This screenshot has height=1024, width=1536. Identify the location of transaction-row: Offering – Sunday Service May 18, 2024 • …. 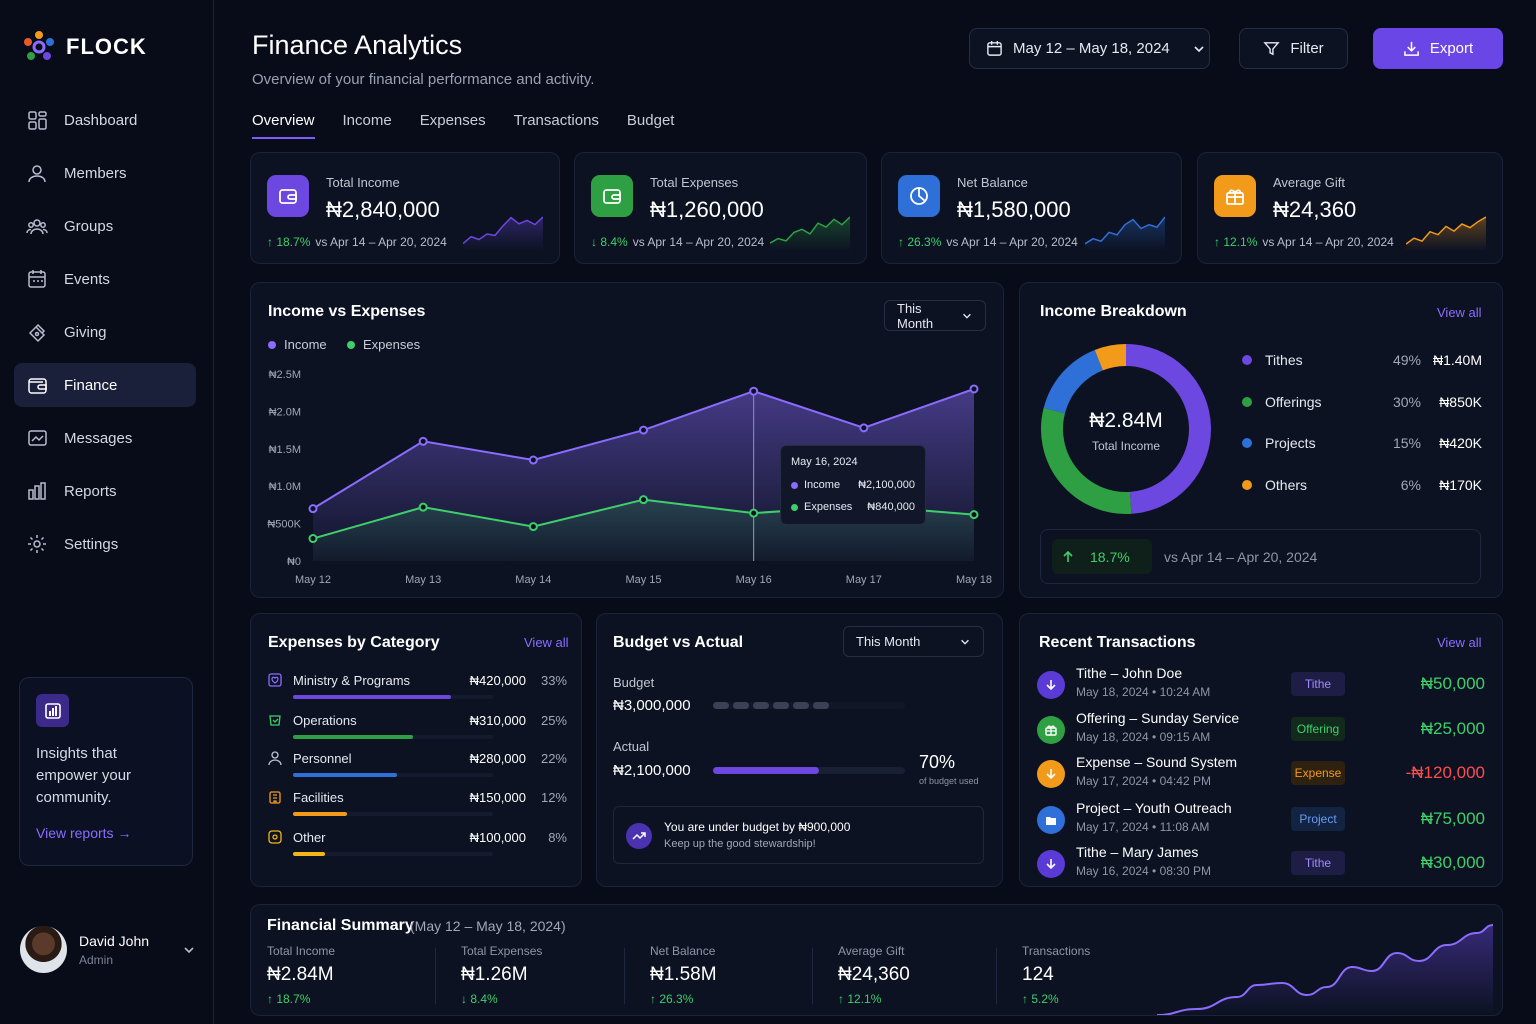
(1262, 730).